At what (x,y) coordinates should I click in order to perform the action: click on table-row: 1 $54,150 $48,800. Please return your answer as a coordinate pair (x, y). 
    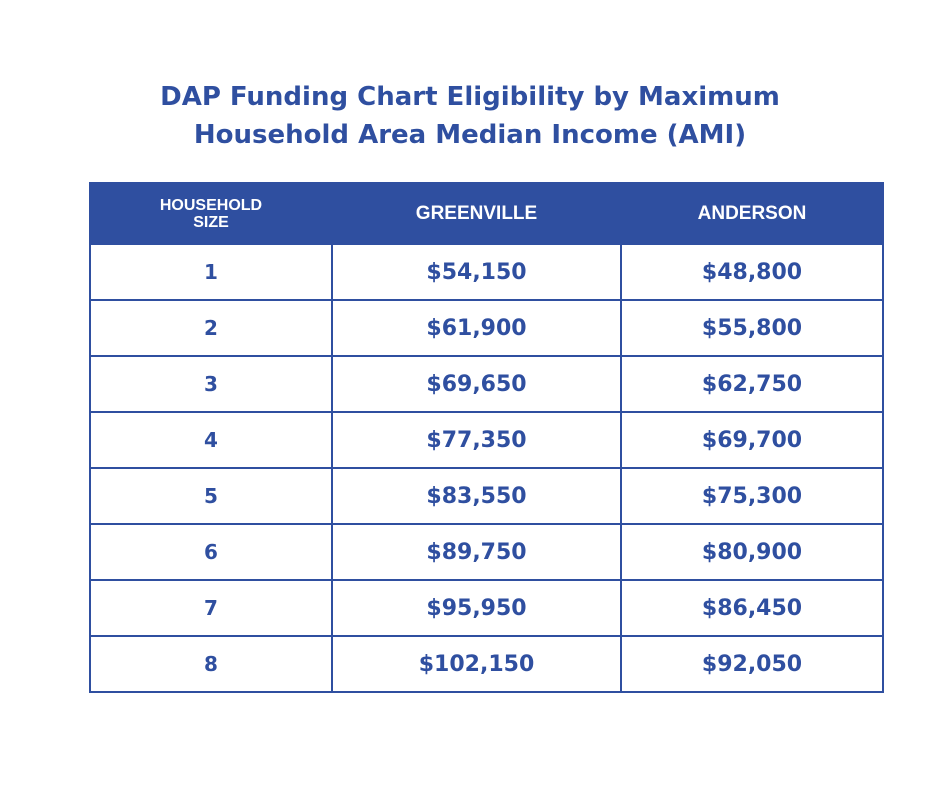
    Looking at the image, I should click on (486, 272).